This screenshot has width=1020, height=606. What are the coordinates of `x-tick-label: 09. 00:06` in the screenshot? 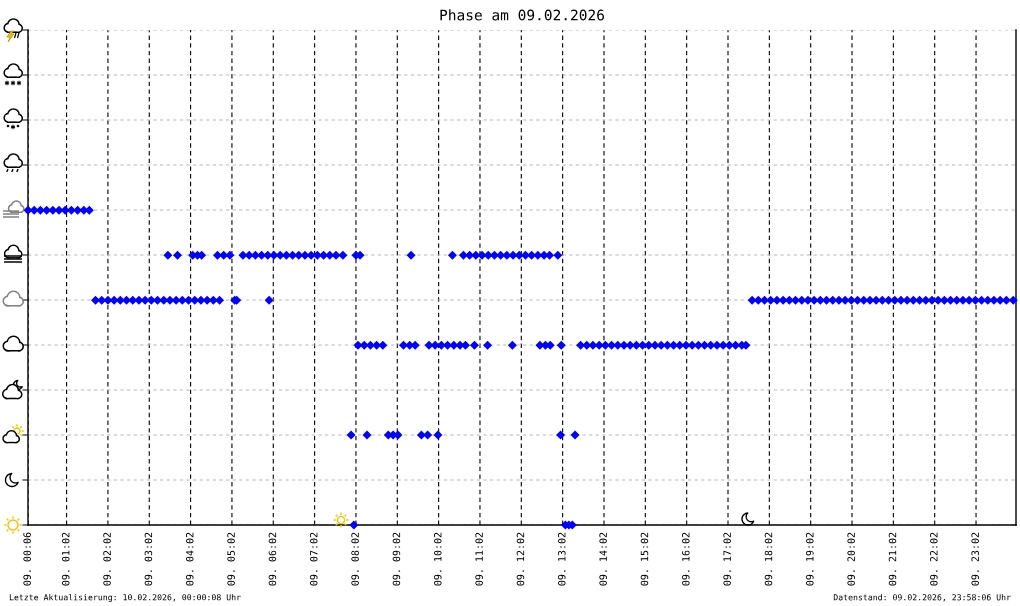 It's located at (27, 559).